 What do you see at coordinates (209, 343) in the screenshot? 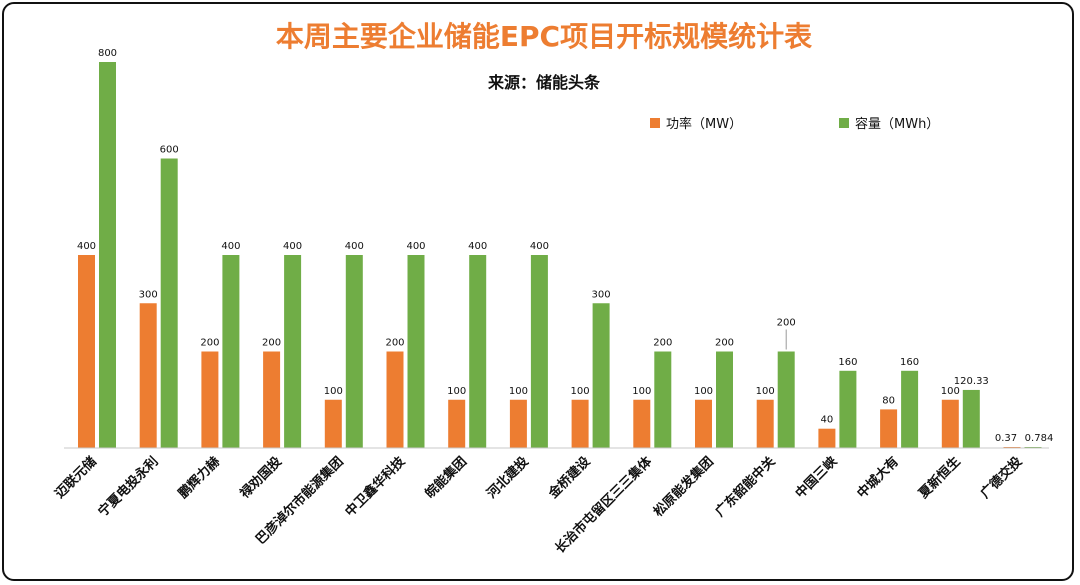
I see `power-label-2: 200` at bounding box center [209, 343].